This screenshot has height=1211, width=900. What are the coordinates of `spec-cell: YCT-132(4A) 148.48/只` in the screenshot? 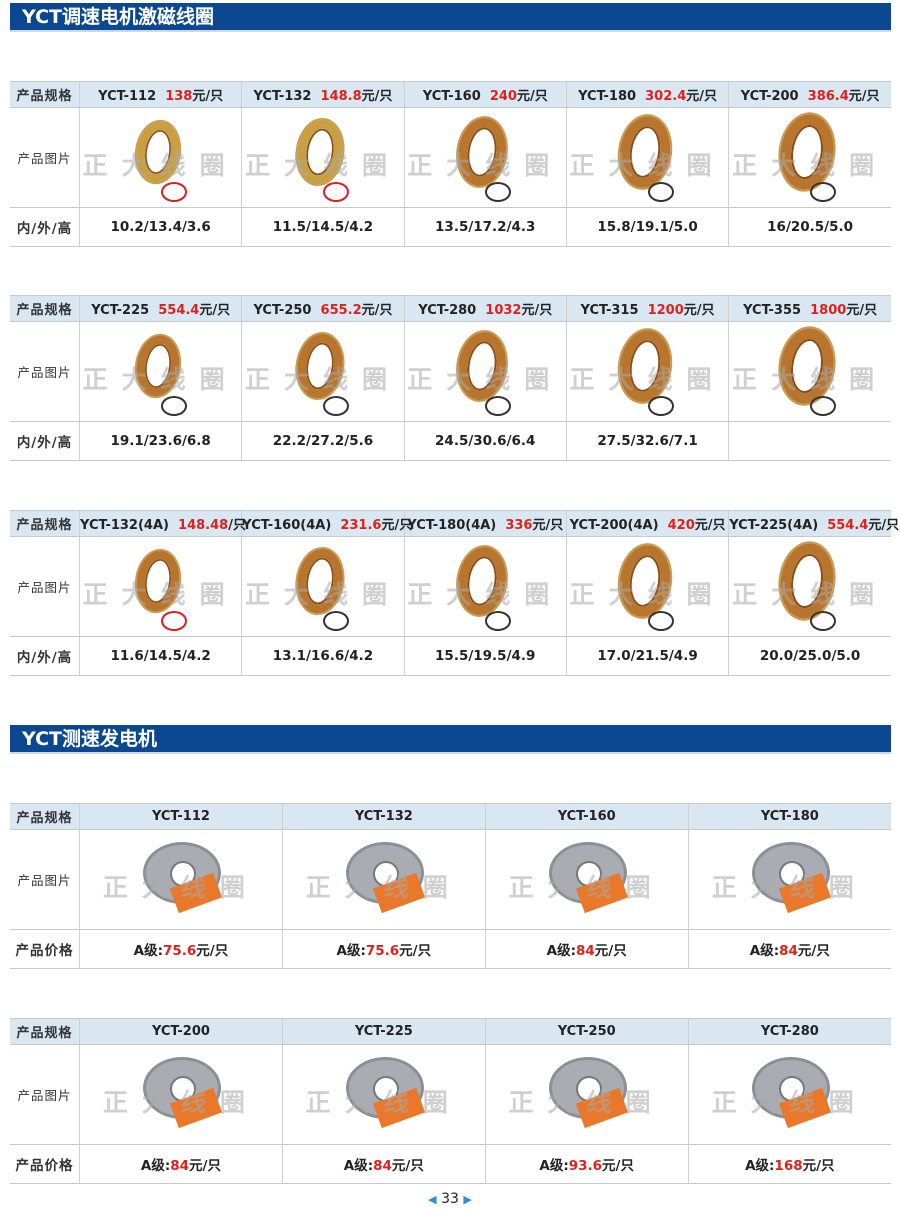 It's located at (162, 523).